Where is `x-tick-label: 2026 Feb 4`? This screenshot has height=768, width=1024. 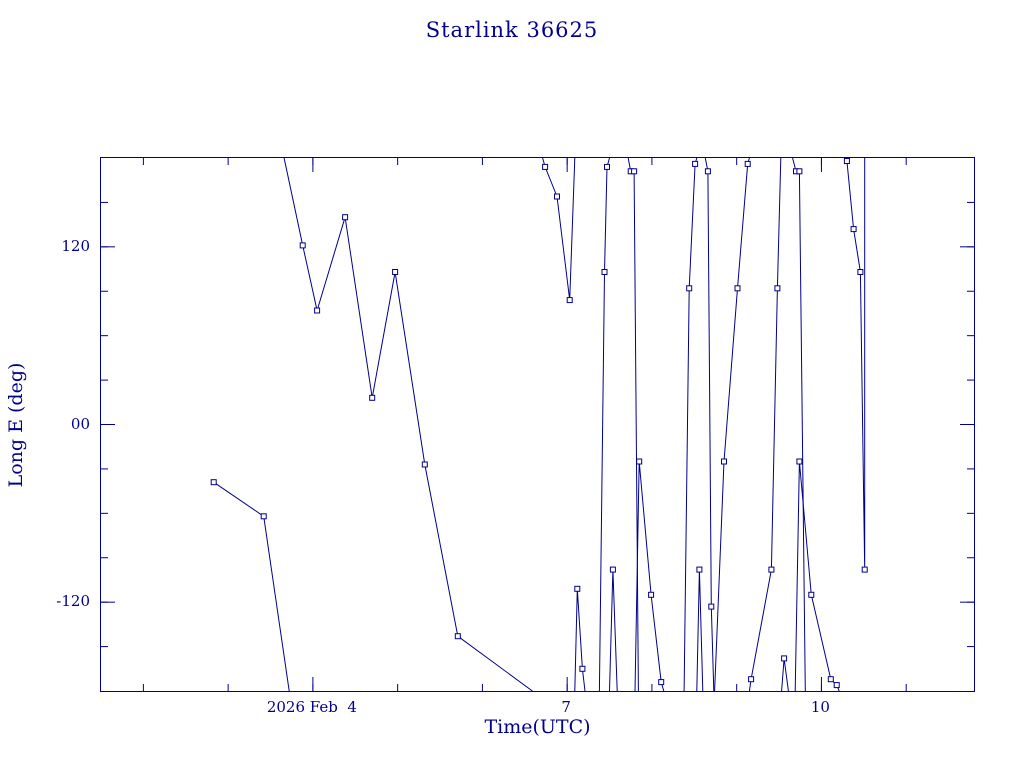
x-tick-label: 2026 Feb 4 is located at coordinates (311, 707).